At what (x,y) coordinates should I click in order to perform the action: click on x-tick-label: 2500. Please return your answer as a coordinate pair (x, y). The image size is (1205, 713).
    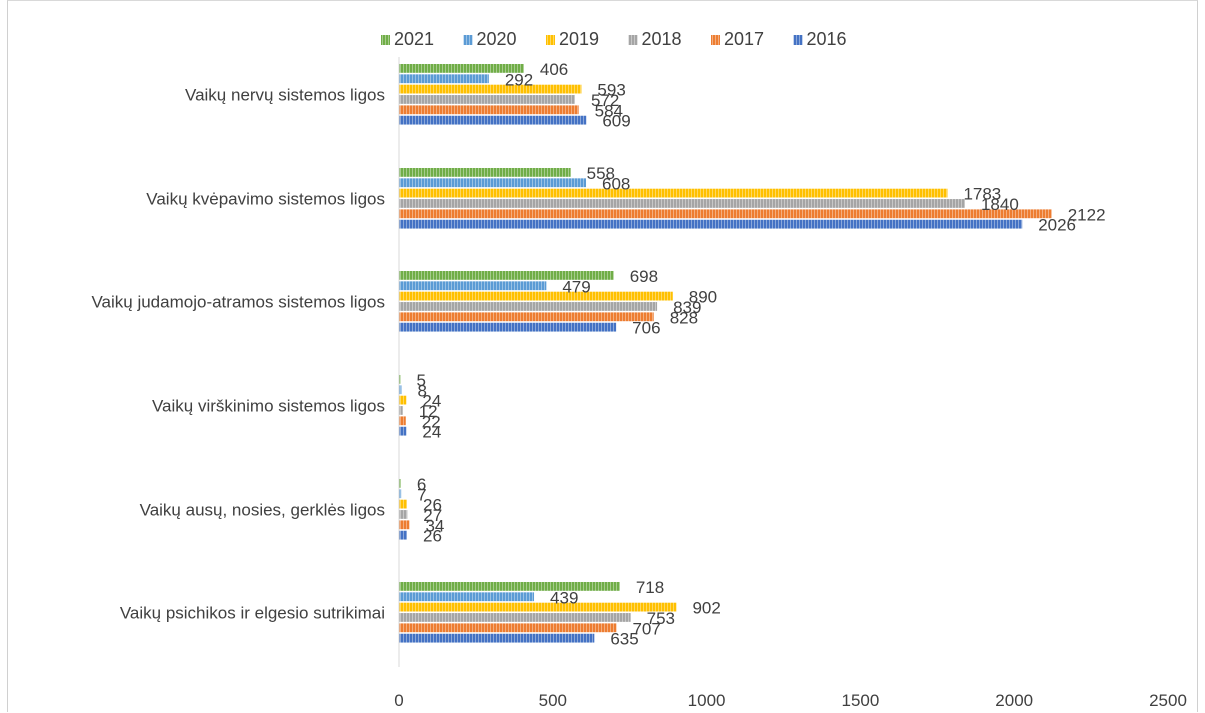
    Looking at the image, I should click on (1168, 700).